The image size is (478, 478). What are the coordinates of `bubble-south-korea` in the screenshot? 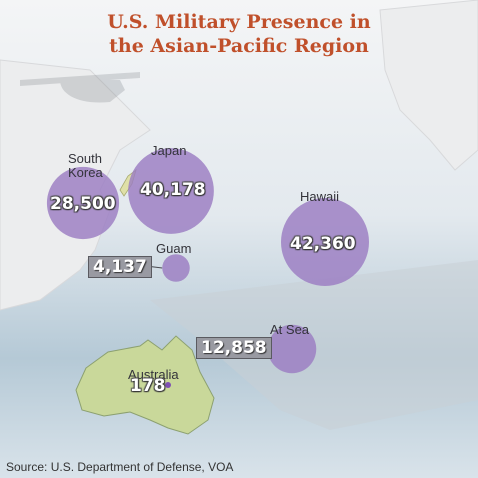 It's located at (83, 203).